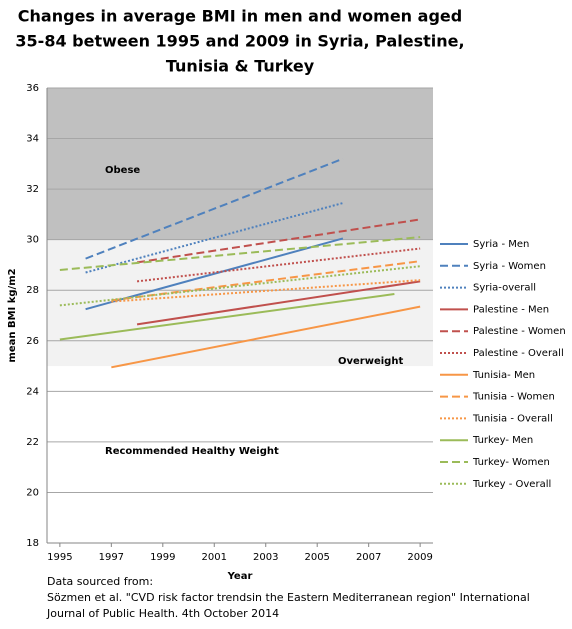 Image resolution: width=572 pixels, height=629 pixels. Describe the element at coordinates (12, 315) in the screenshot. I see `y-axis-label: mean BMI kg/m2` at that location.